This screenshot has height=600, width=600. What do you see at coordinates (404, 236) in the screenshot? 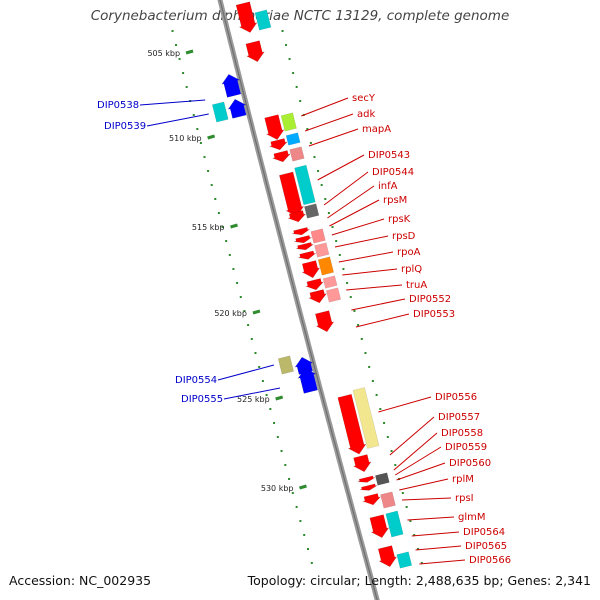
I see `gene-label-rpsd: rpsD` at bounding box center [404, 236].